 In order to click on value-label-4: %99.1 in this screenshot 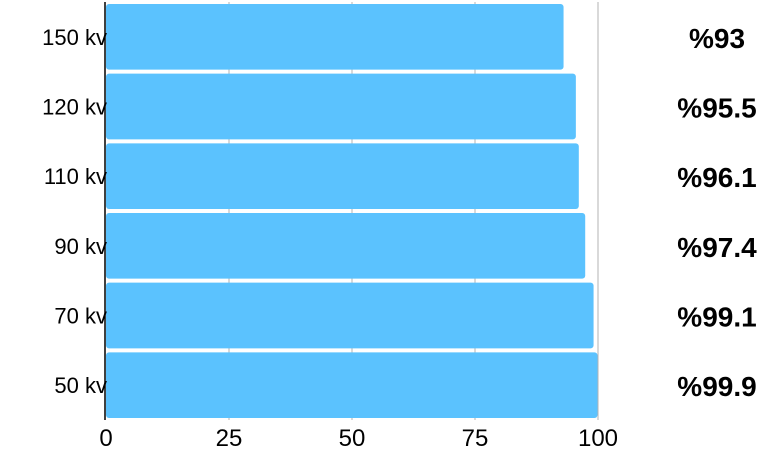, I will do `click(716, 317)`.